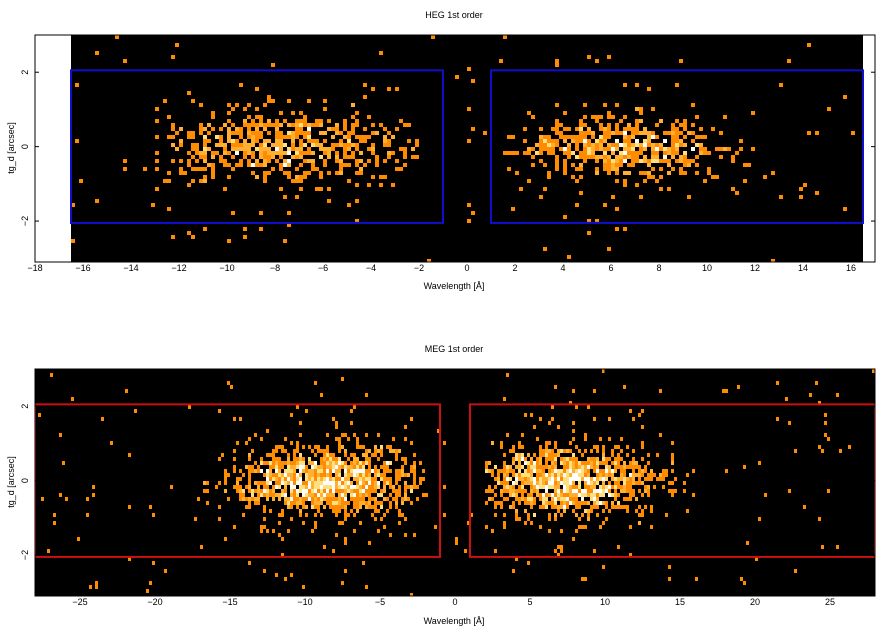 This screenshot has height=641, width=886. I want to click on heg-x-tick-label: −16, so click(82, 268).